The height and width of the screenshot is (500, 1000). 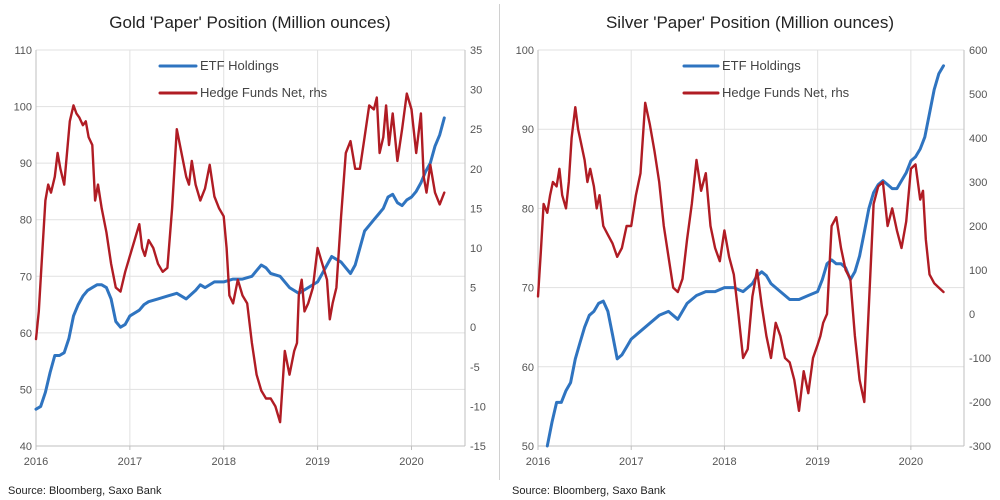 What do you see at coordinates (476, 91) in the screenshot?
I see `y-right-tick-label: 30` at bounding box center [476, 91].